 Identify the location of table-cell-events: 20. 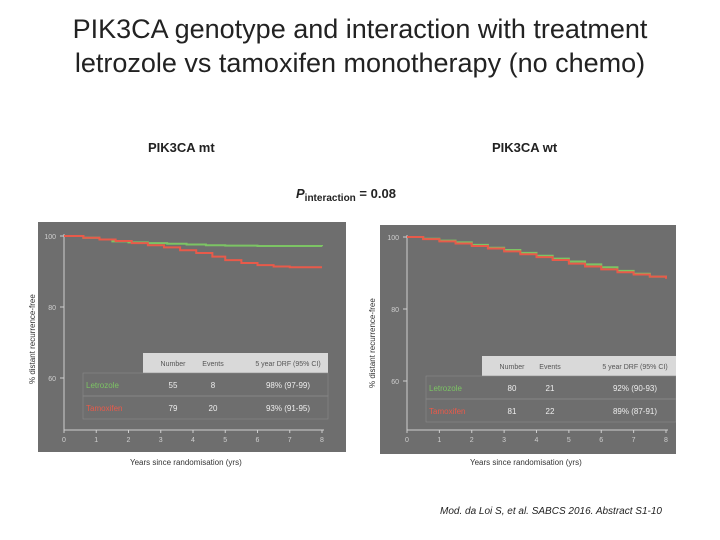
(213, 408).